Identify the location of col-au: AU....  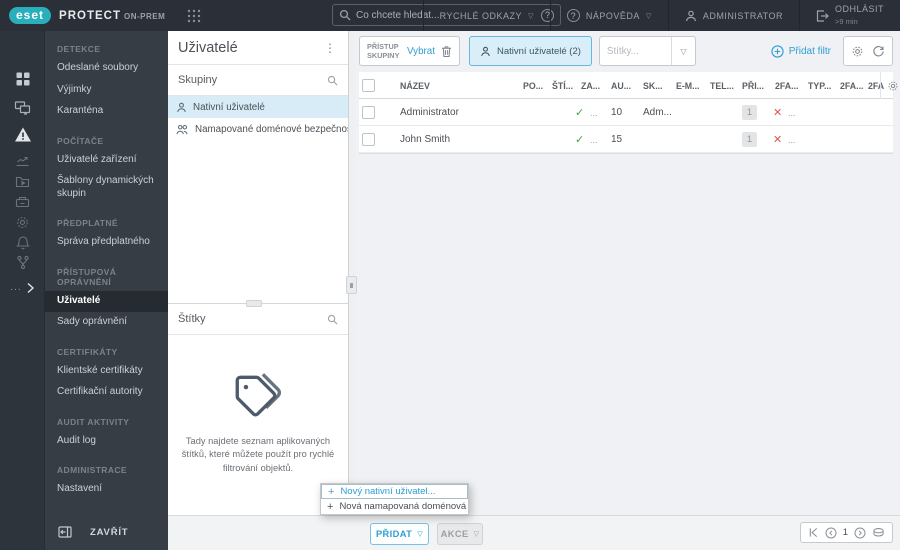
(621, 85).